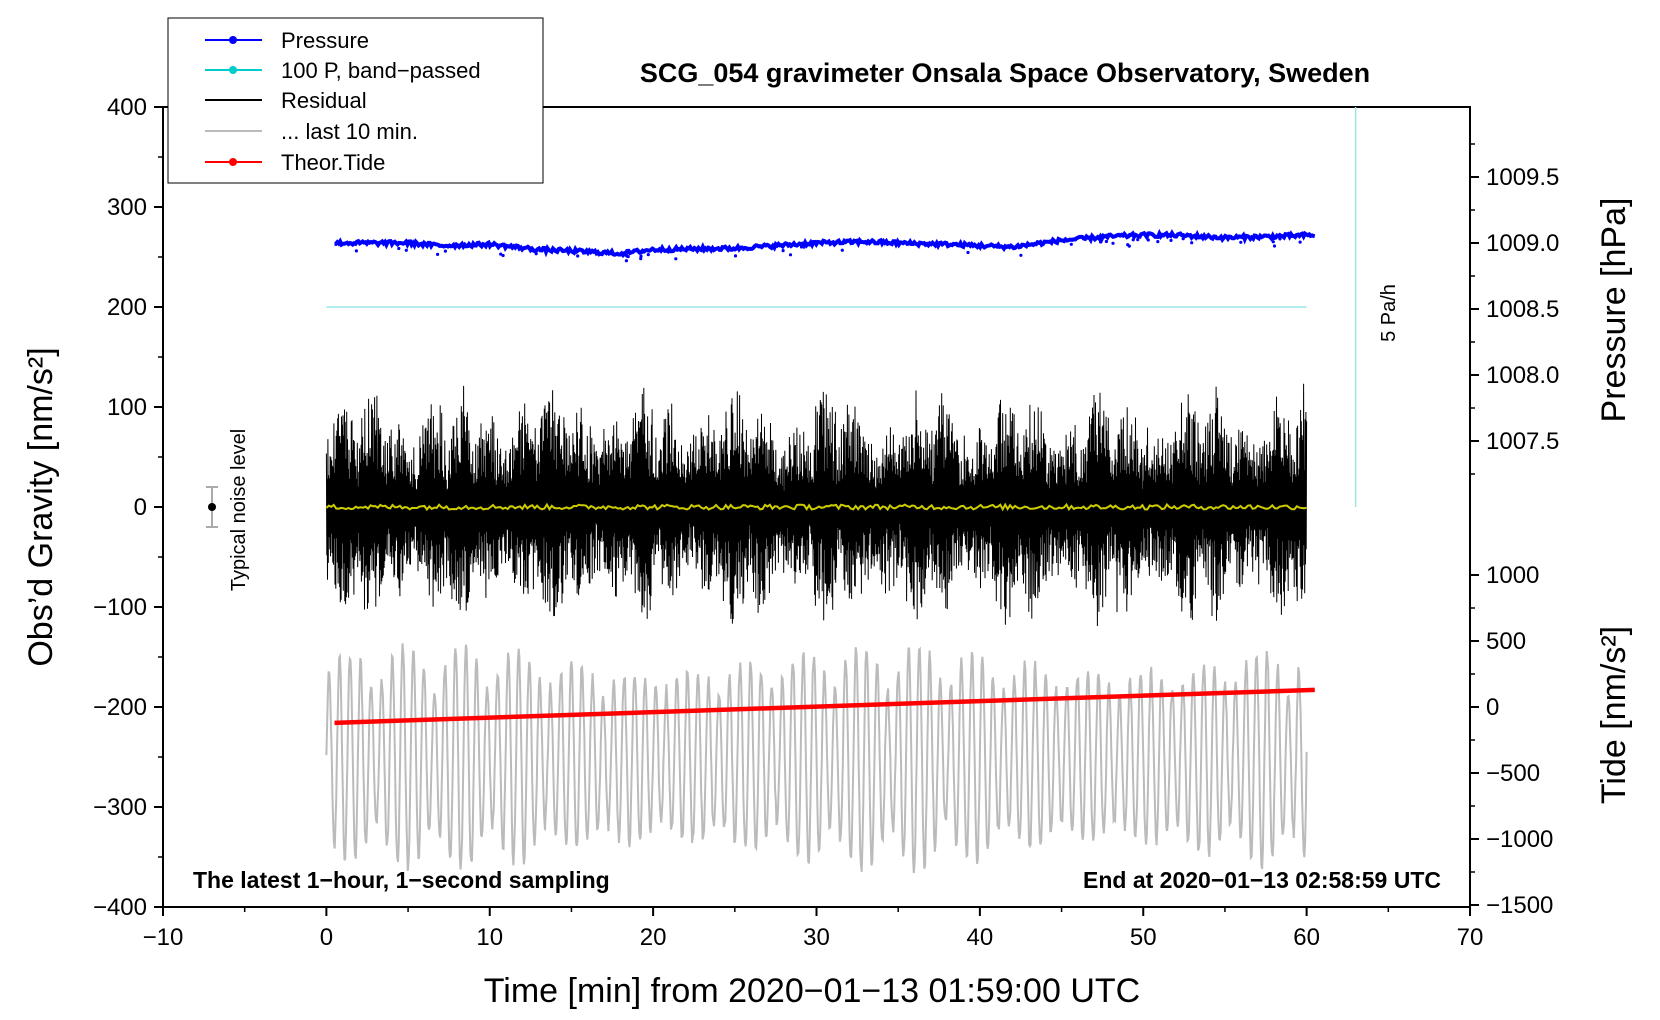 The width and height of the screenshot is (1660, 1020). I want to click on y-tick-label: −400, so click(120, 907).